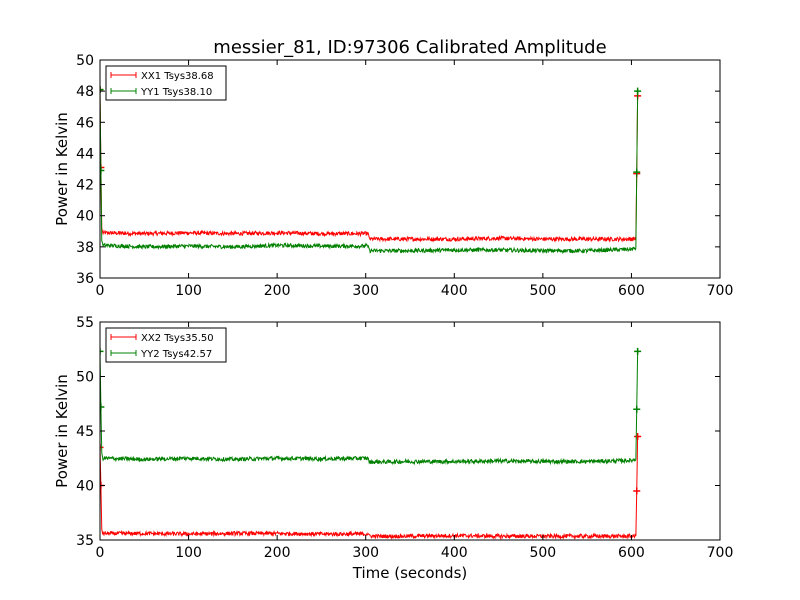 The image size is (800, 600). What do you see at coordinates (85, 432) in the screenshot?
I see `y-tick-label: 45` at bounding box center [85, 432].